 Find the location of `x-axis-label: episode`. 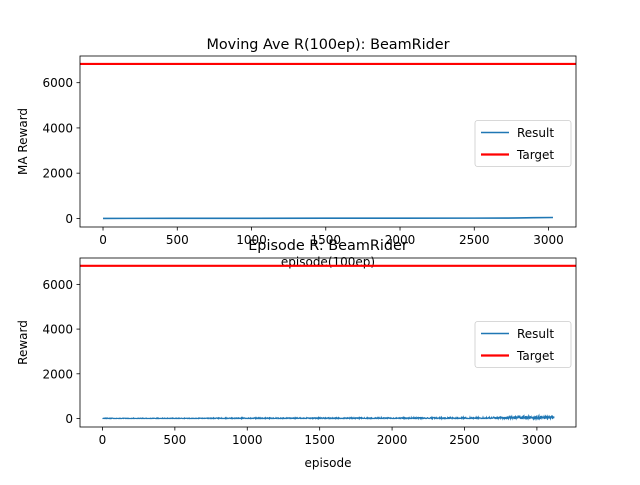

x-axis-label: episode is located at coordinates (328, 463).